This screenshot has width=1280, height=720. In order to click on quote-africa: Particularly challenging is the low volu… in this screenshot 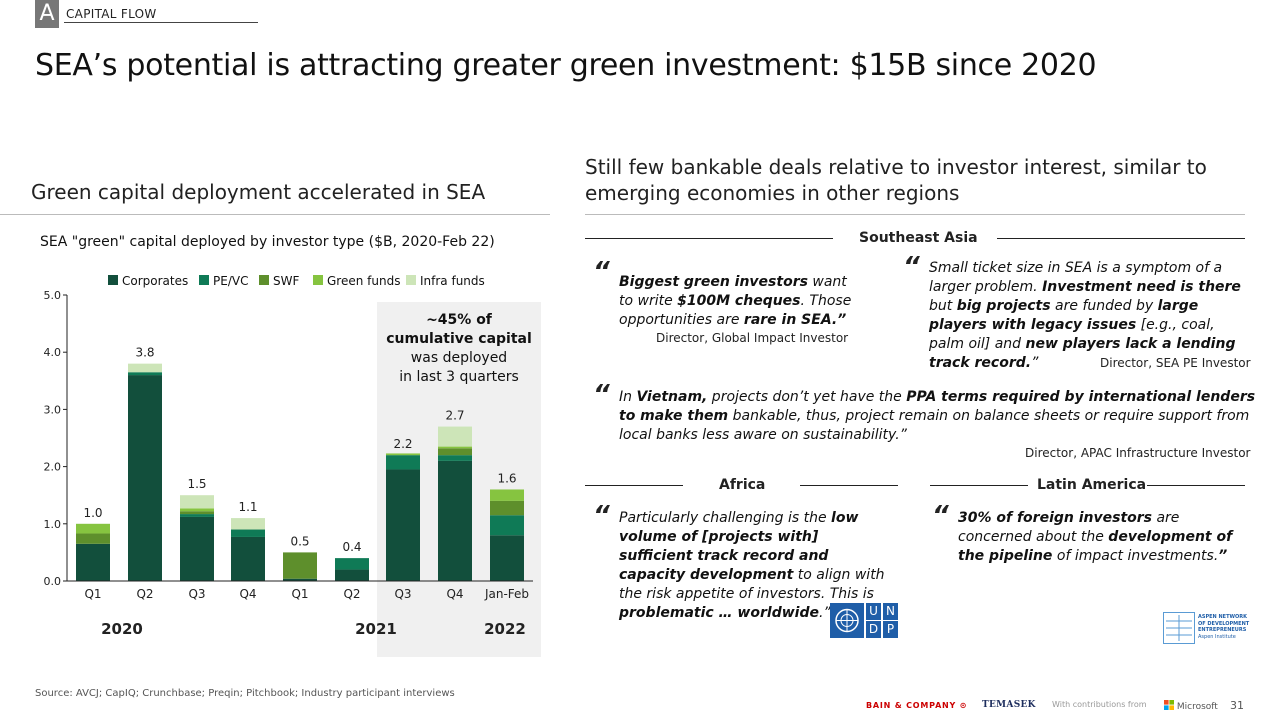, I will do `click(752, 565)`.